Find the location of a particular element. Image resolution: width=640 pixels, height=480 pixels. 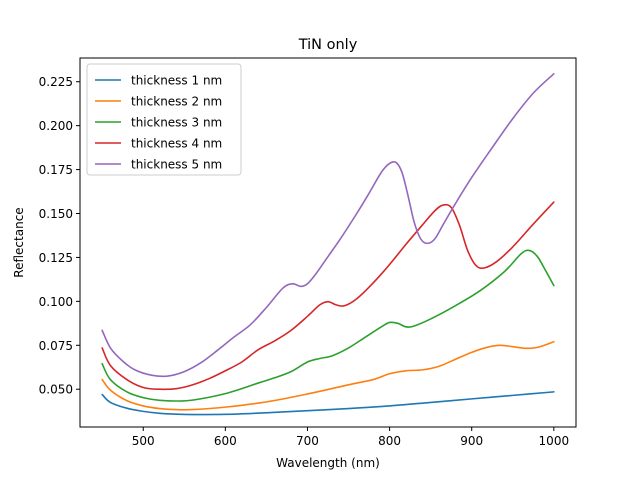

y-tick-label: 0.075 is located at coordinates (56, 346).